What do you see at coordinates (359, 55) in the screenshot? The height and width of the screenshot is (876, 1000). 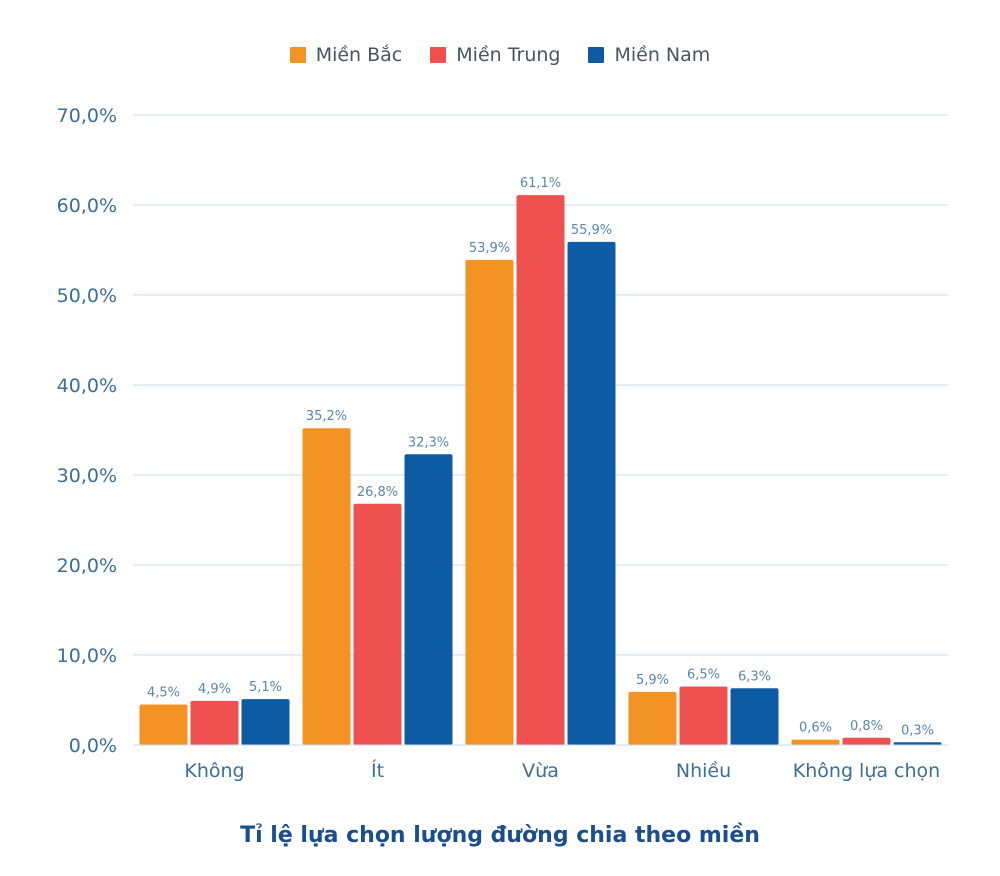 I see `legend-label-mien-bac: Miền Bắc` at bounding box center [359, 55].